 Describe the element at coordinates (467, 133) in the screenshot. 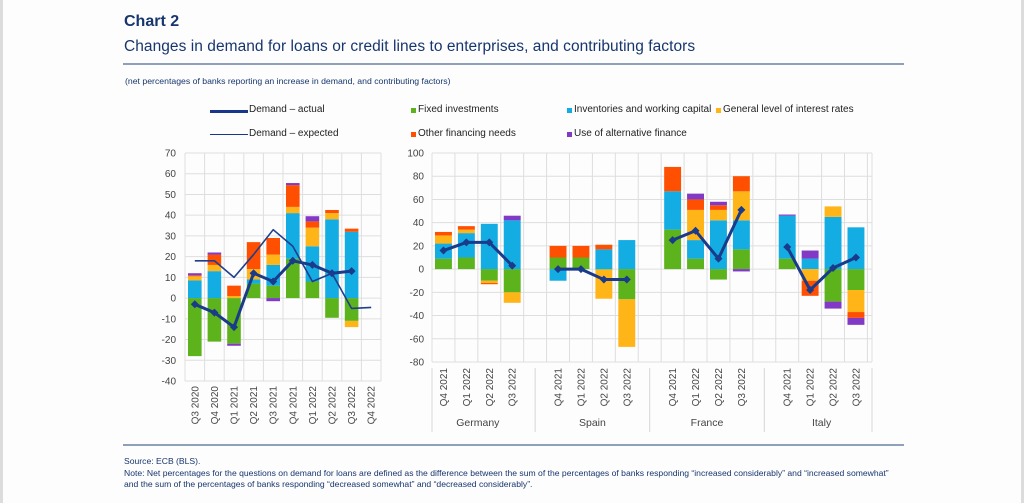

I see `legend-other: Other financing needs` at that location.